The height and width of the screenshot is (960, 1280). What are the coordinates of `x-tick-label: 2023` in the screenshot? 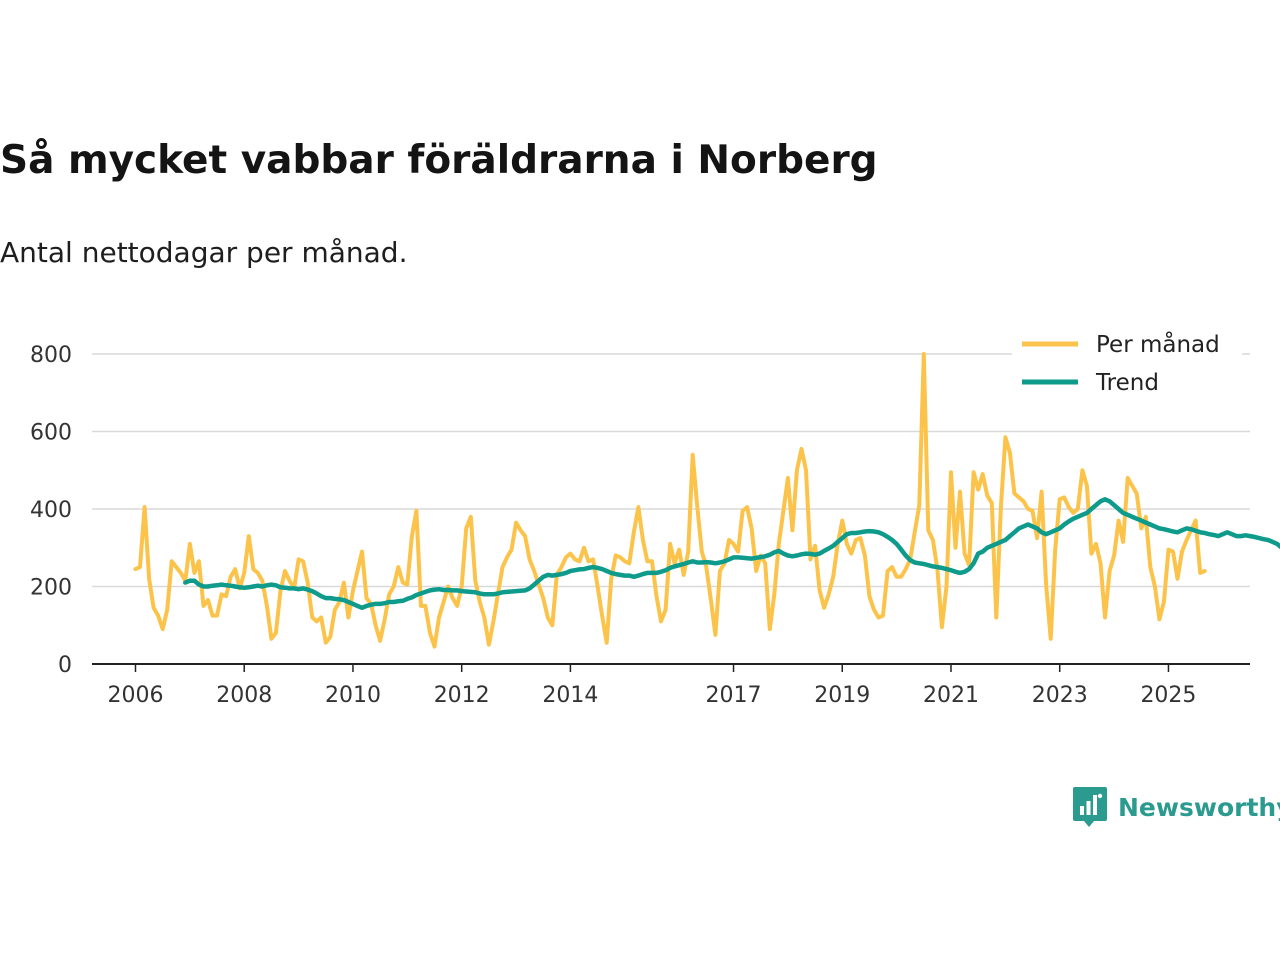 It's located at (1060, 695).